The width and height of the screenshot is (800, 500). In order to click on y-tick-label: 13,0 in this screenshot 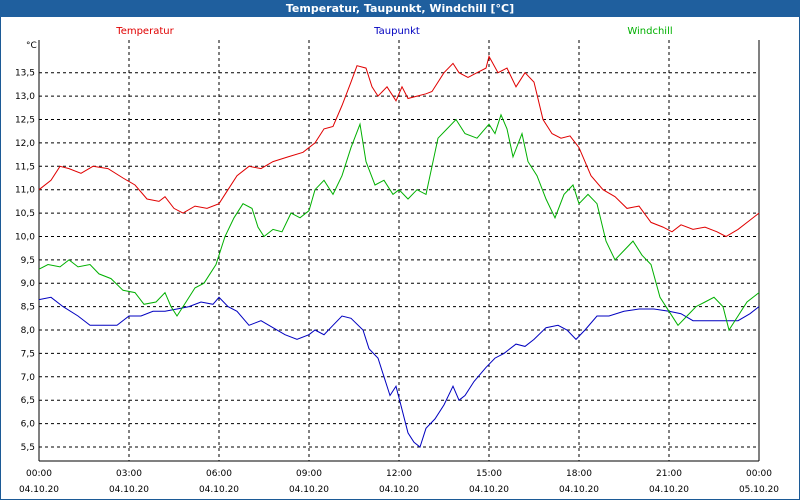, I will do `click(25, 97)`.